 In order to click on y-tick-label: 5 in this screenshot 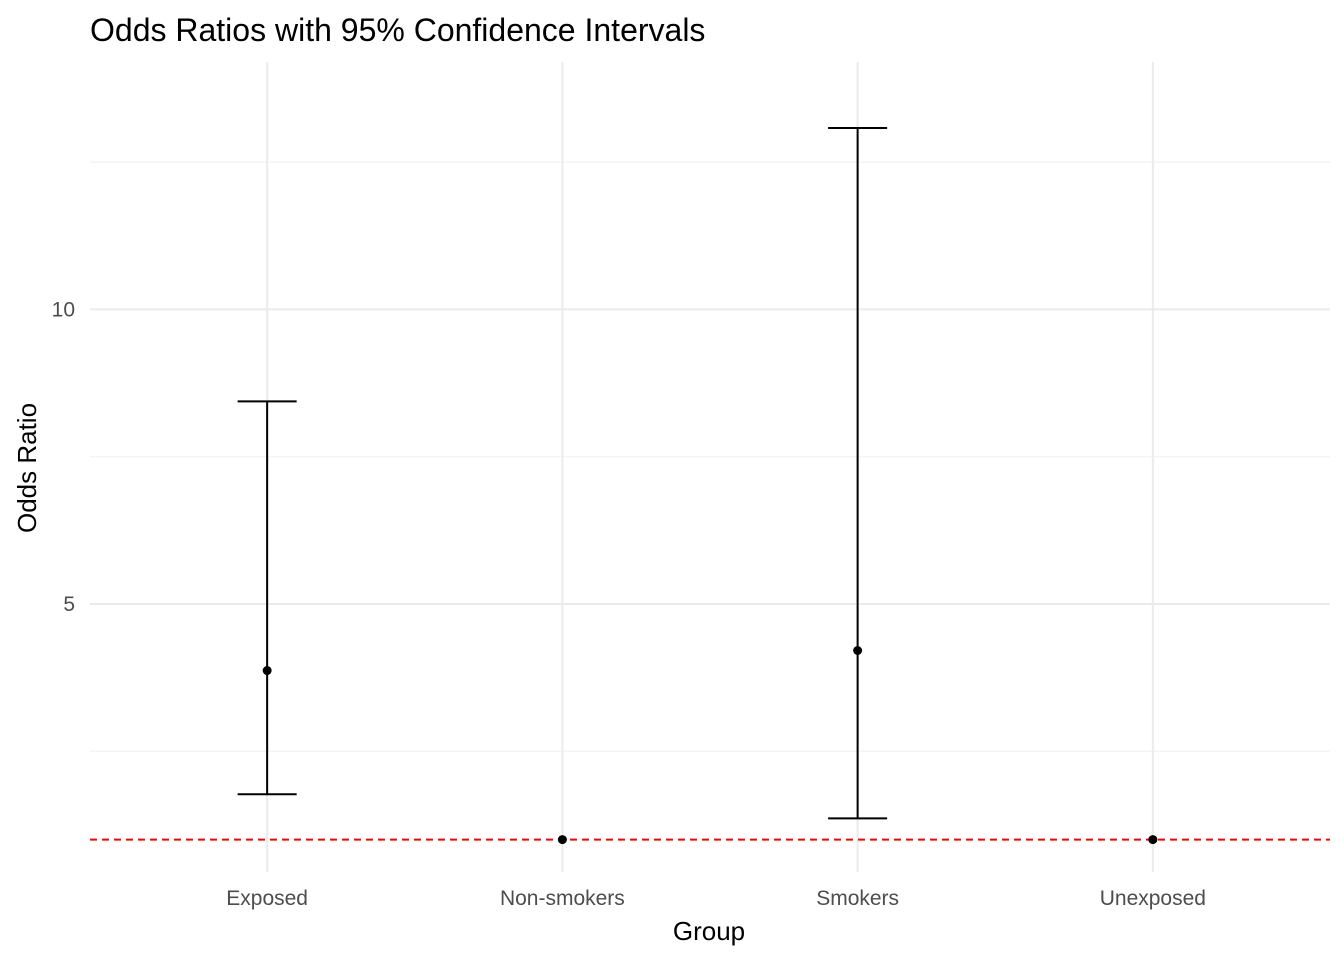, I will do `click(69, 604)`.